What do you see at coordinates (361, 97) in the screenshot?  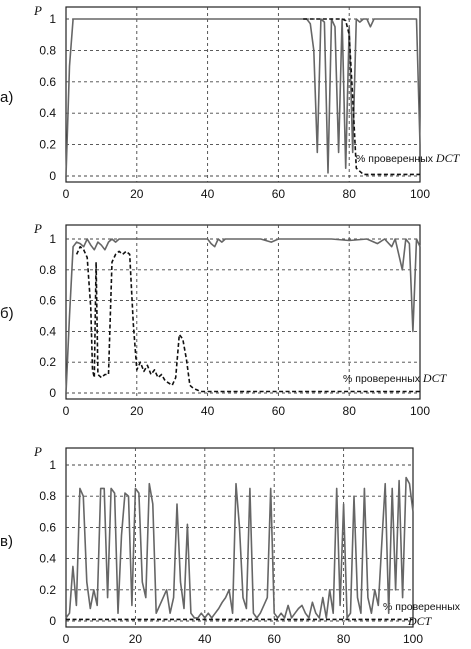 I see `dashed-series-line` at bounding box center [361, 97].